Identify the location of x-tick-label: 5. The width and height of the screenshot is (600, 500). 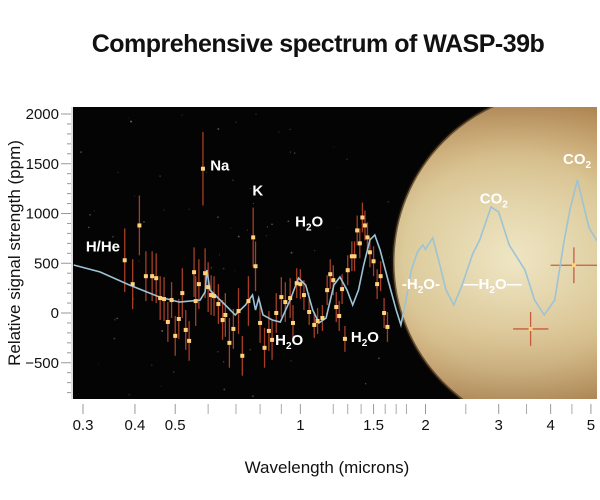
(591, 425).